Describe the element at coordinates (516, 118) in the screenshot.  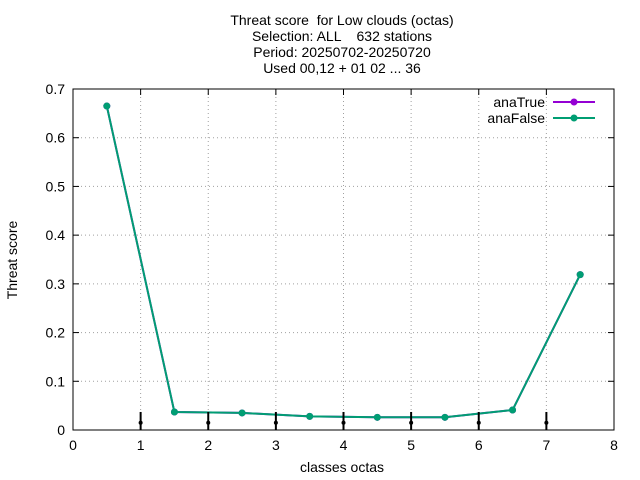
I see `legend-label-anafalse: anaFalse` at that location.